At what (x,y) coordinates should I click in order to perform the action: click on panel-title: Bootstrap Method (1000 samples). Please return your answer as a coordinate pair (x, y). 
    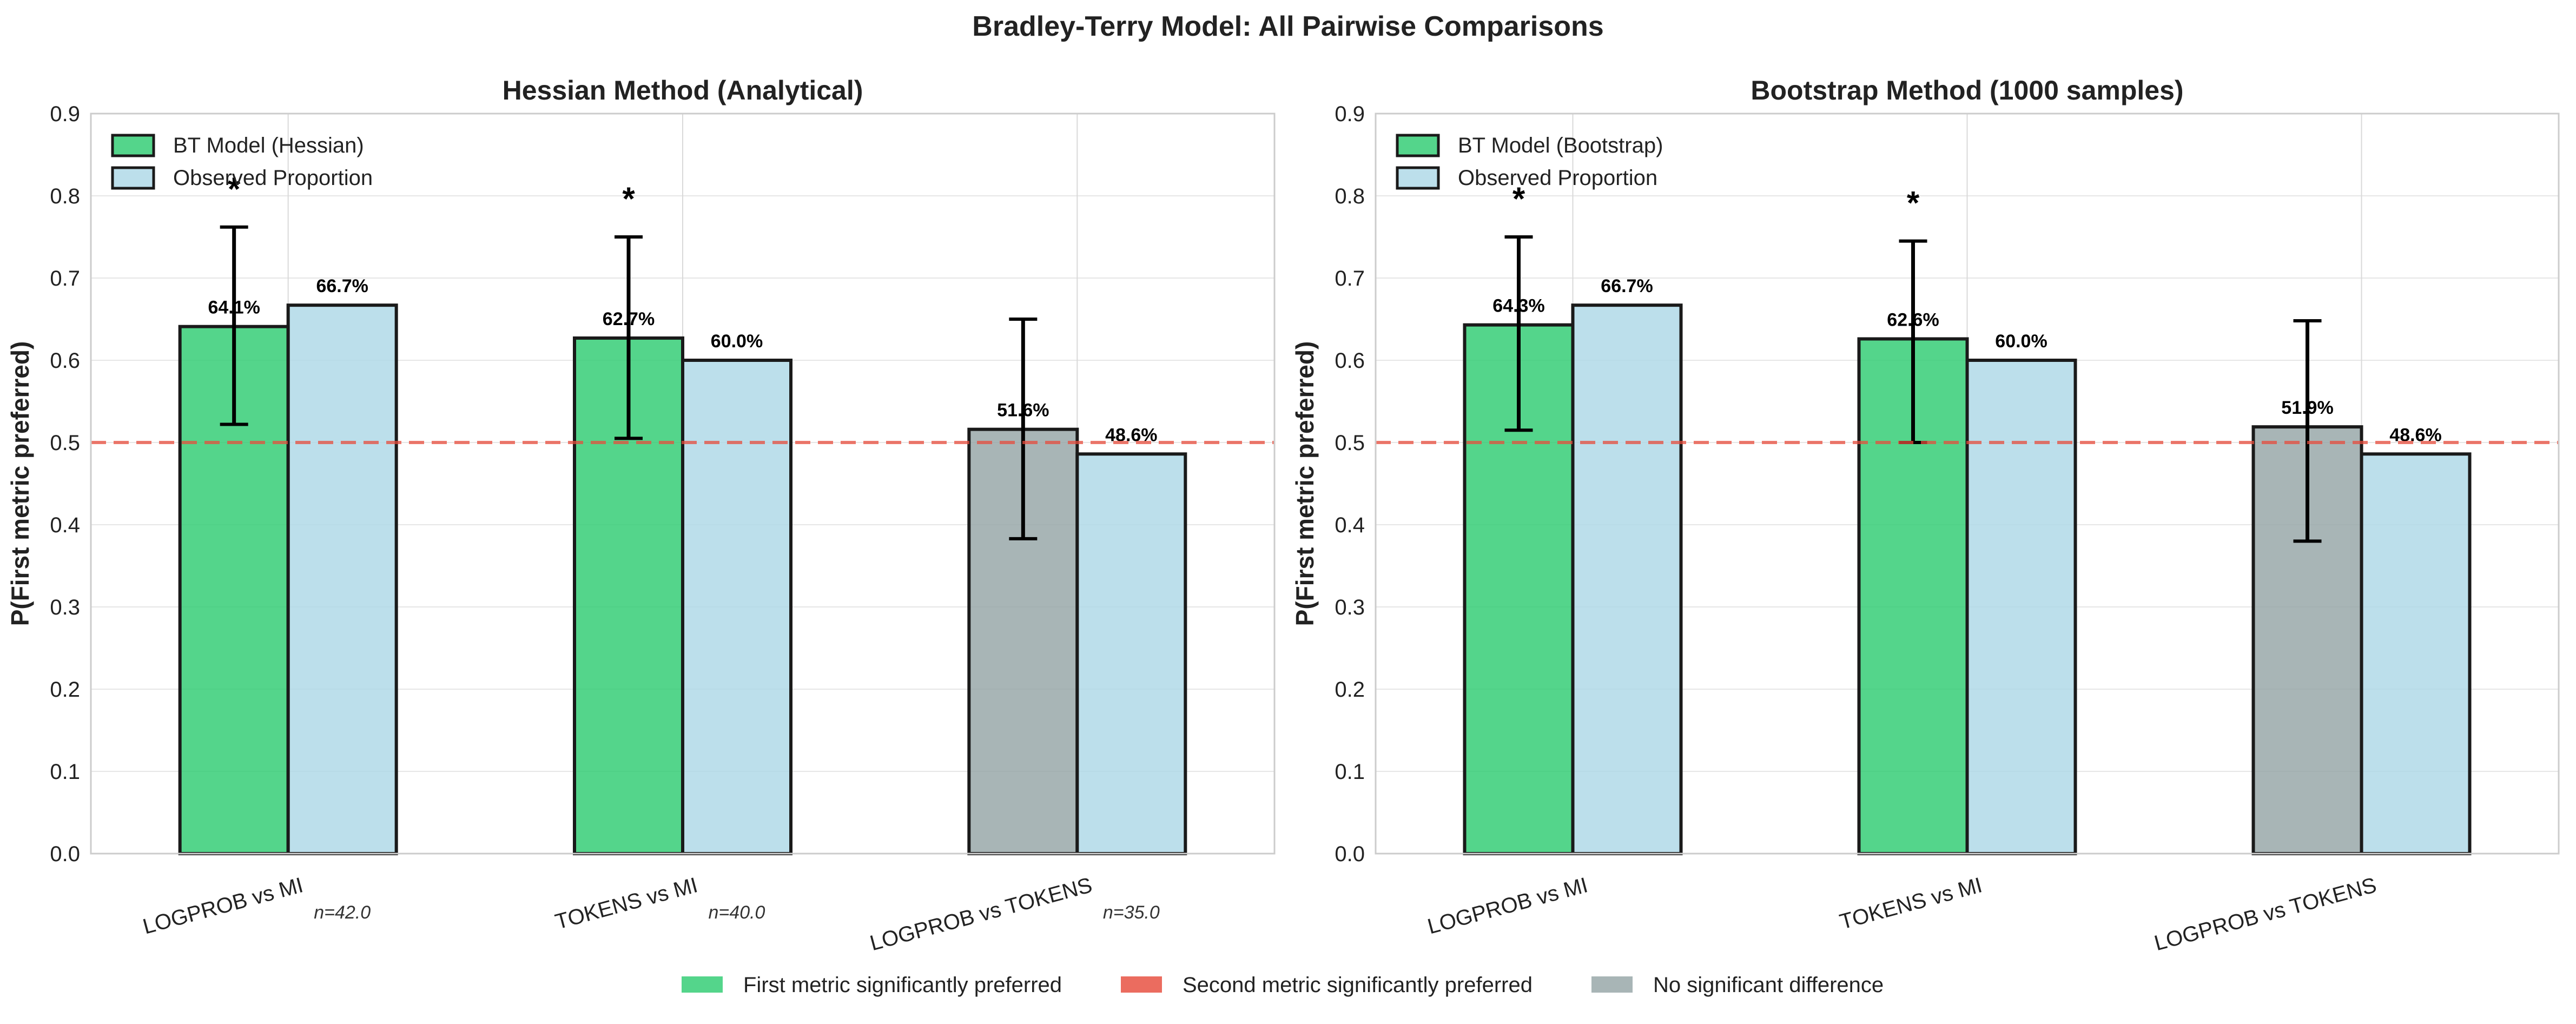
    Looking at the image, I should click on (1967, 90).